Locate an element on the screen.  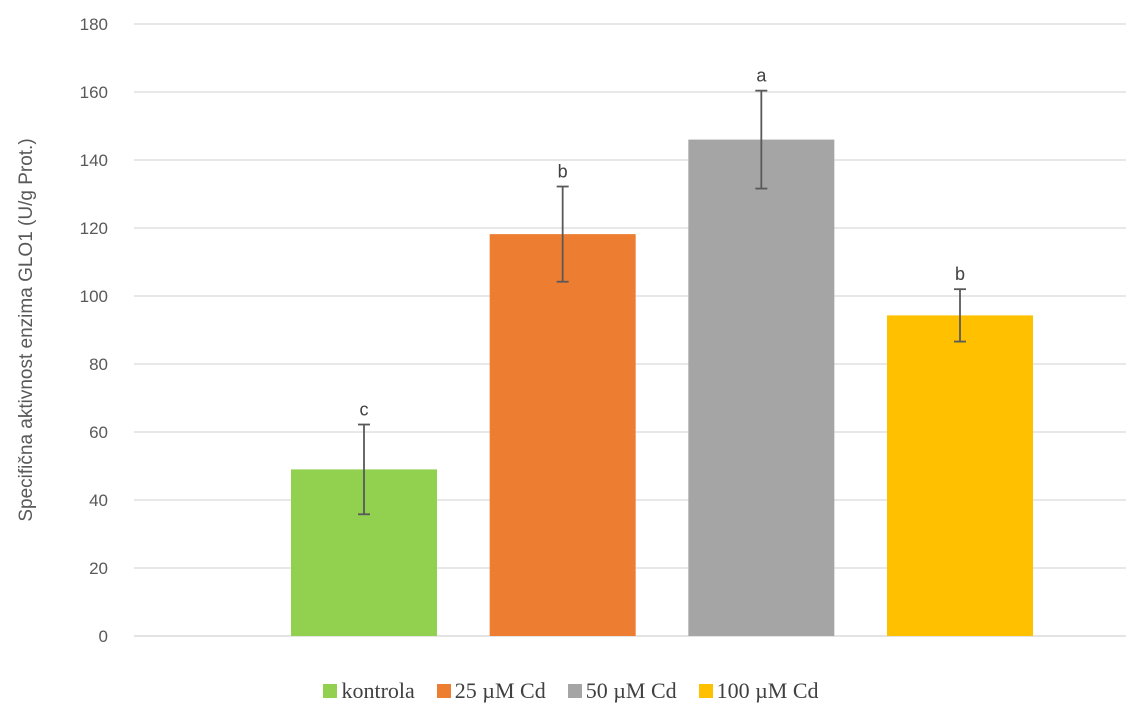
legend: kontrola 25 µM Cd 50 µM Cd 100 µM Cd is located at coordinates (571, 691).